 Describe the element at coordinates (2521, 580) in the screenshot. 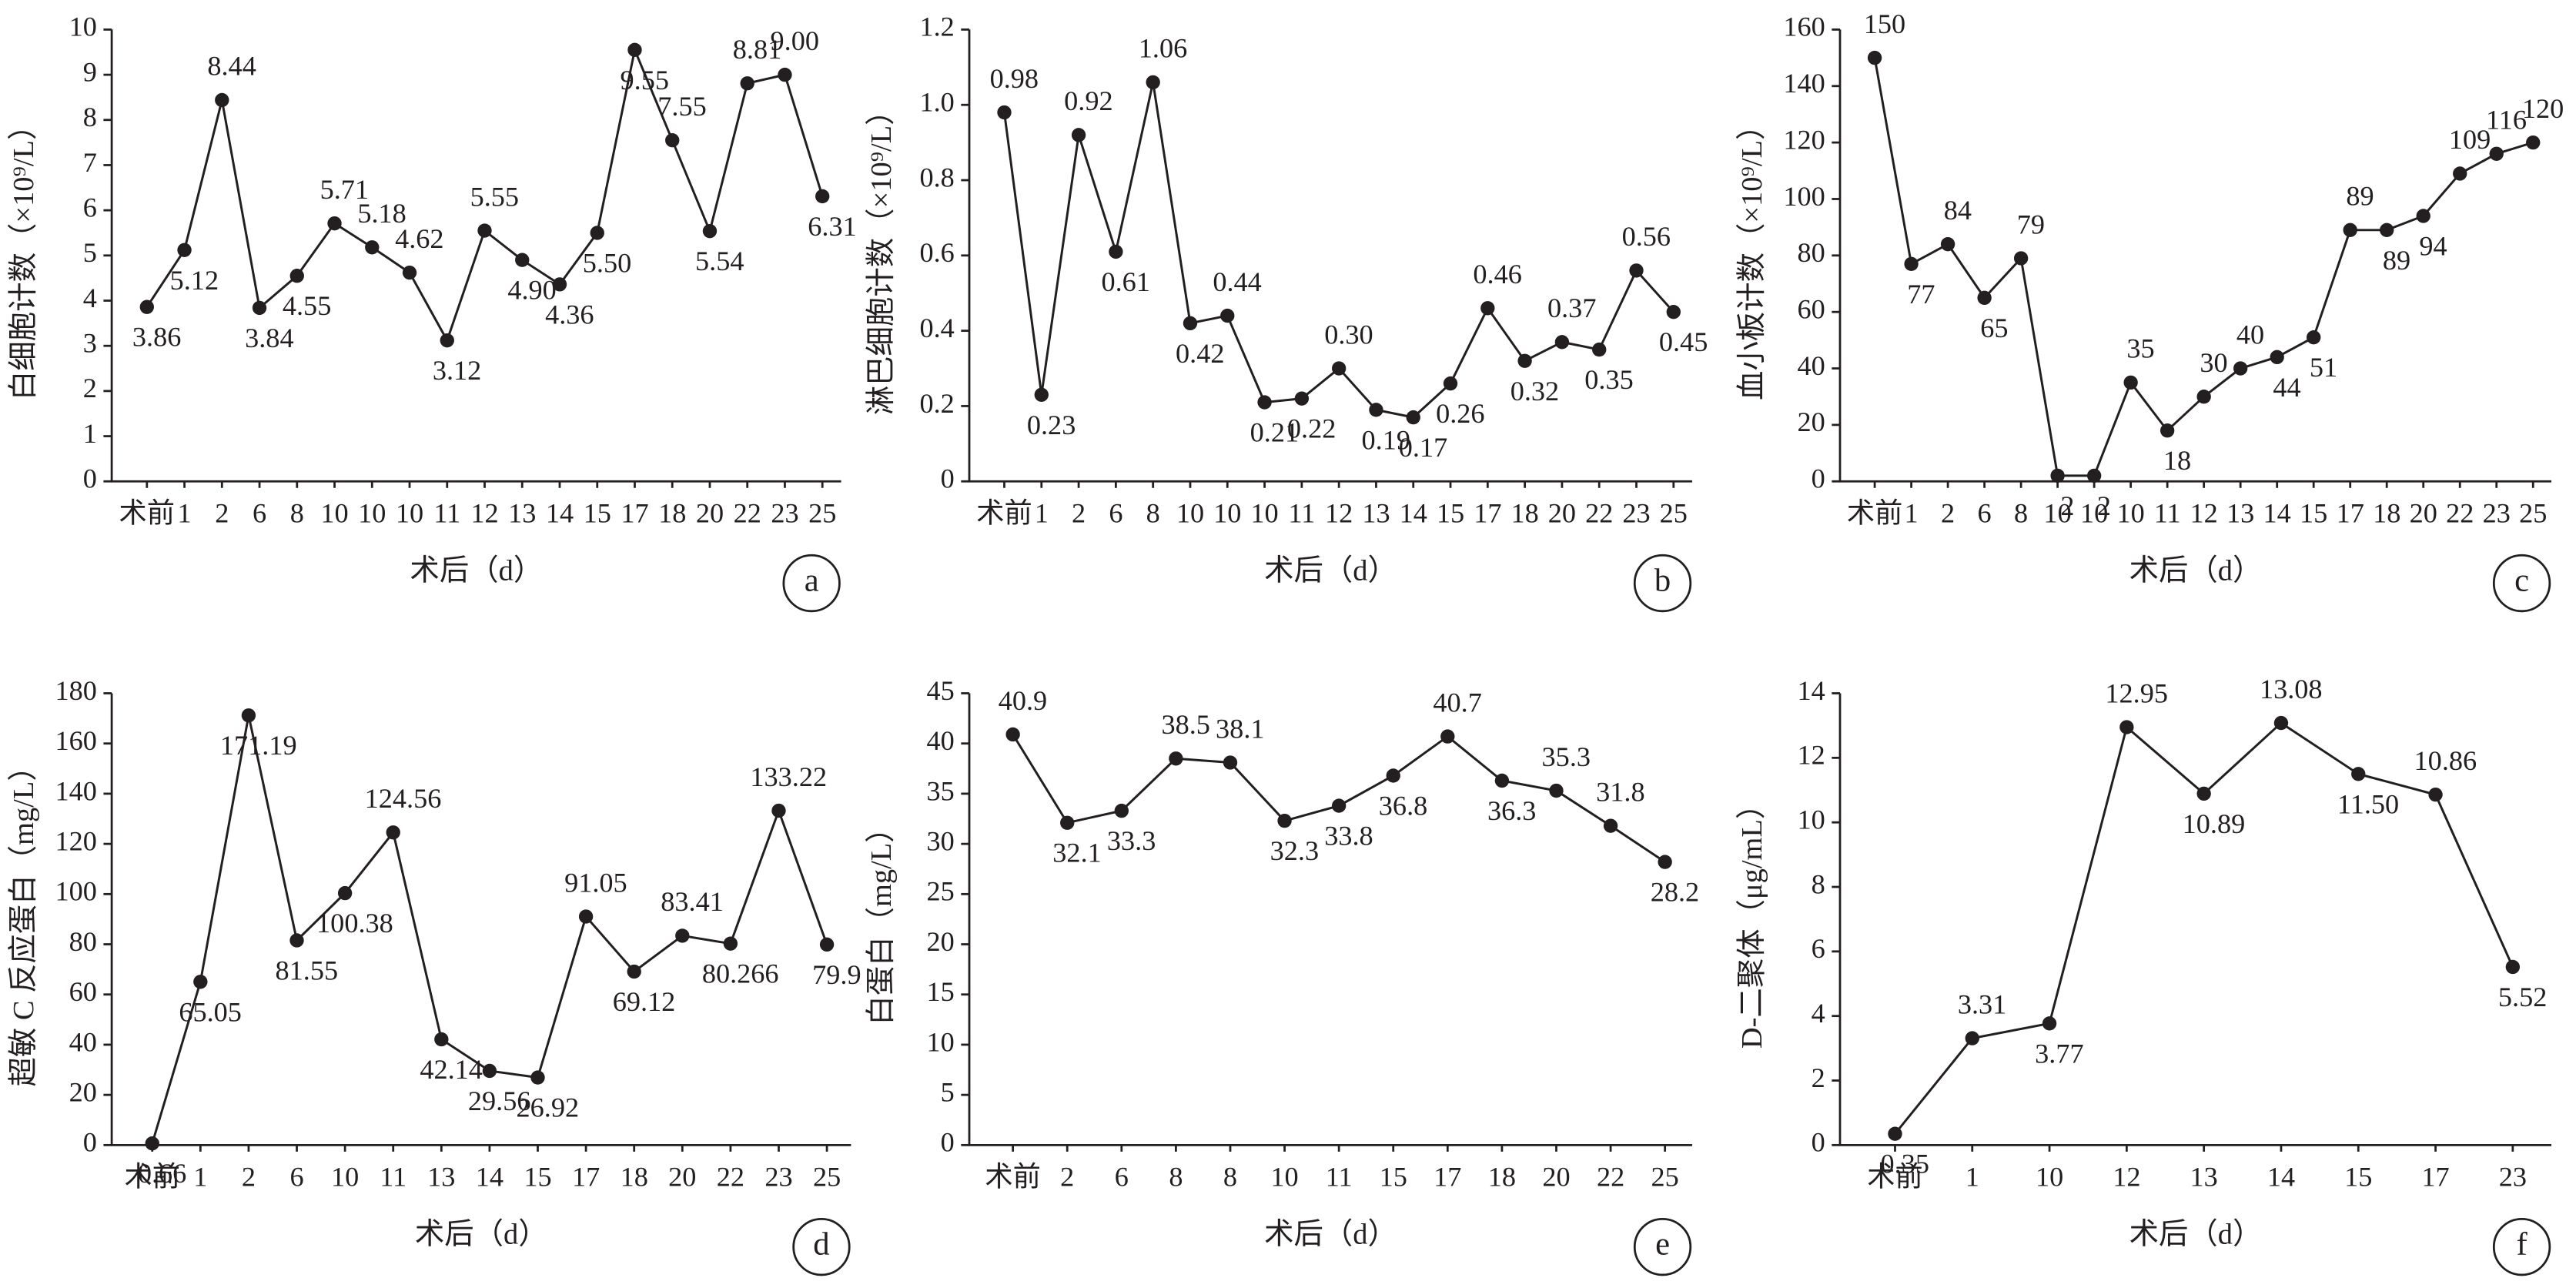

I see `panel-letter: c` at that location.